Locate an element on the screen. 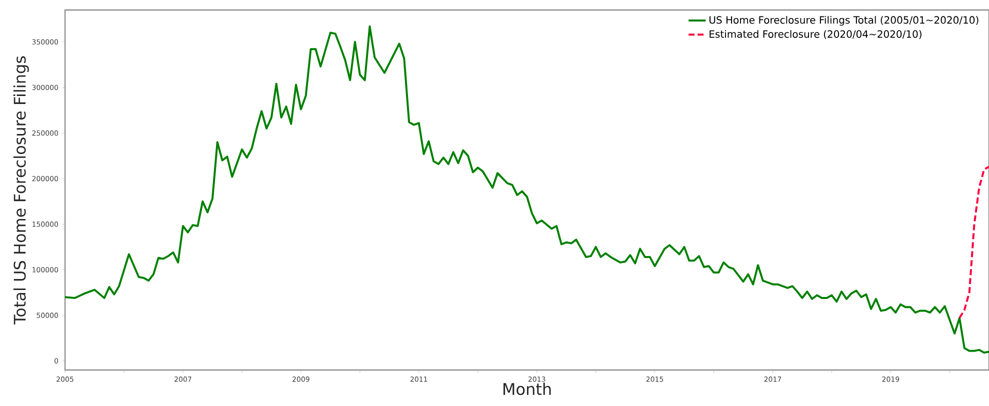 This screenshot has width=989, height=406. legend-label: Estimated Foreclosure (2020/04~2020/10) is located at coordinates (816, 35).